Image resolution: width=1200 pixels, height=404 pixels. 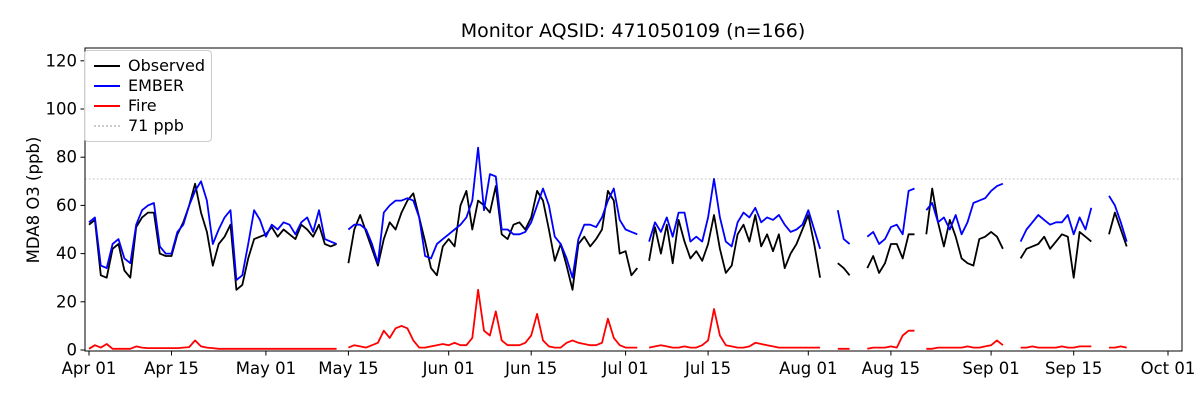 I want to click on series-line-fire, so click(x=607, y=319).